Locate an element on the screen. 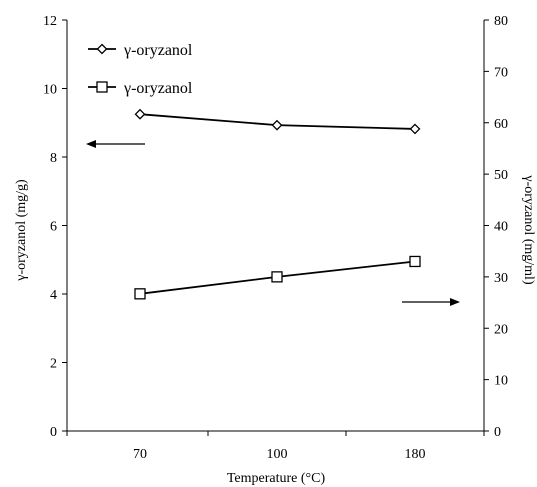  y-tick-right-label: 50 is located at coordinates (501, 175).